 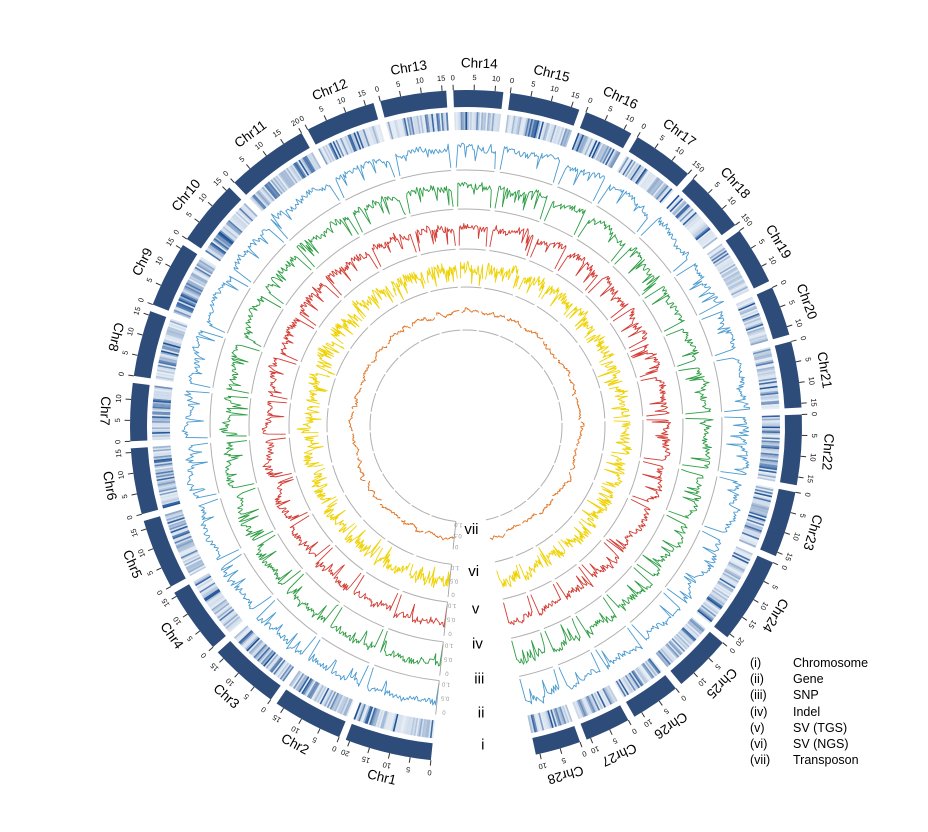 What do you see at coordinates (171, 635) in the screenshot?
I see `chromosome-label-Chr4: Chr4` at bounding box center [171, 635].